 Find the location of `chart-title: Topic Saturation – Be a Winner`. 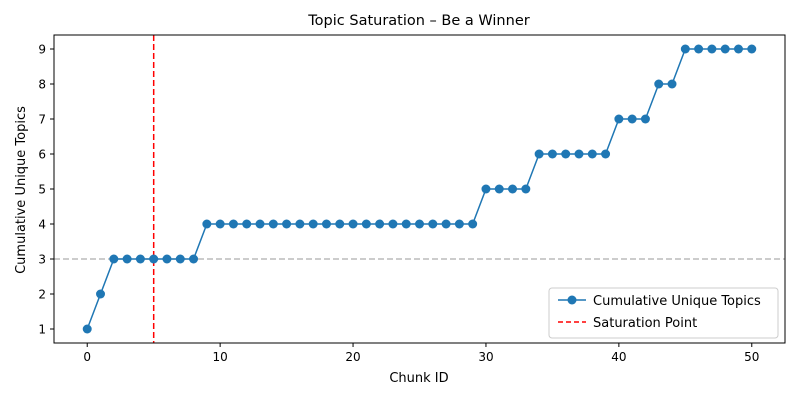

chart-title: Topic Saturation – Be a Winner is located at coordinates (418, 21).